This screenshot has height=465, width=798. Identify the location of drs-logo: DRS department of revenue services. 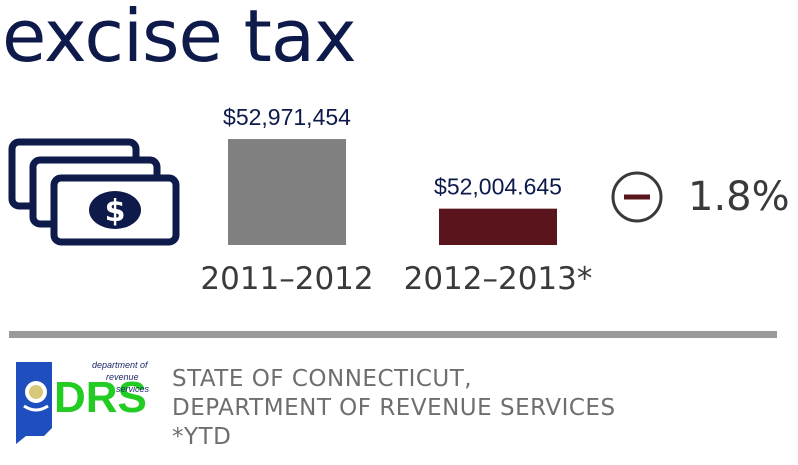
(83, 402).